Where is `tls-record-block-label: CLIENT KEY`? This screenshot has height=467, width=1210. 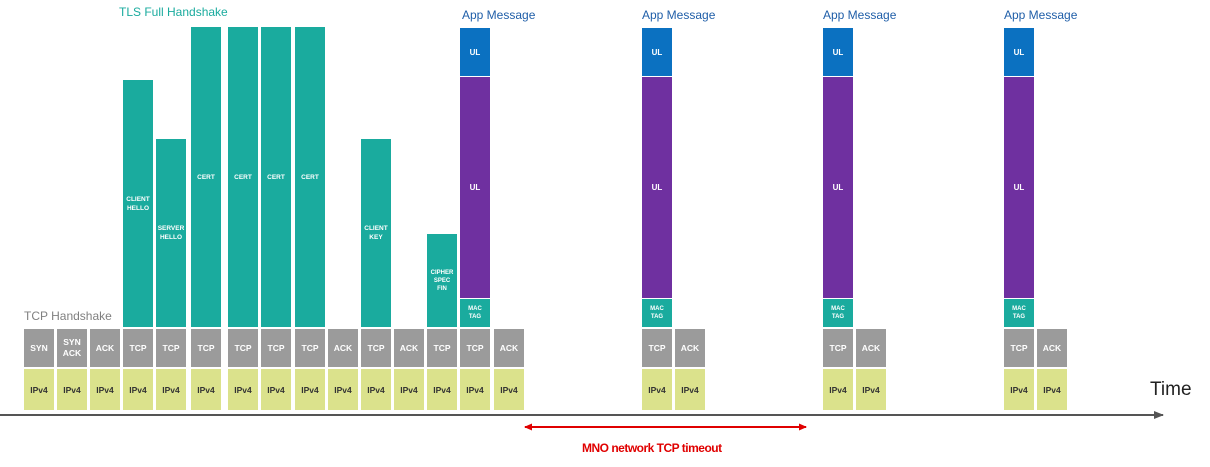 tls-record-block-label: CLIENT KEY is located at coordinates (376, 233).